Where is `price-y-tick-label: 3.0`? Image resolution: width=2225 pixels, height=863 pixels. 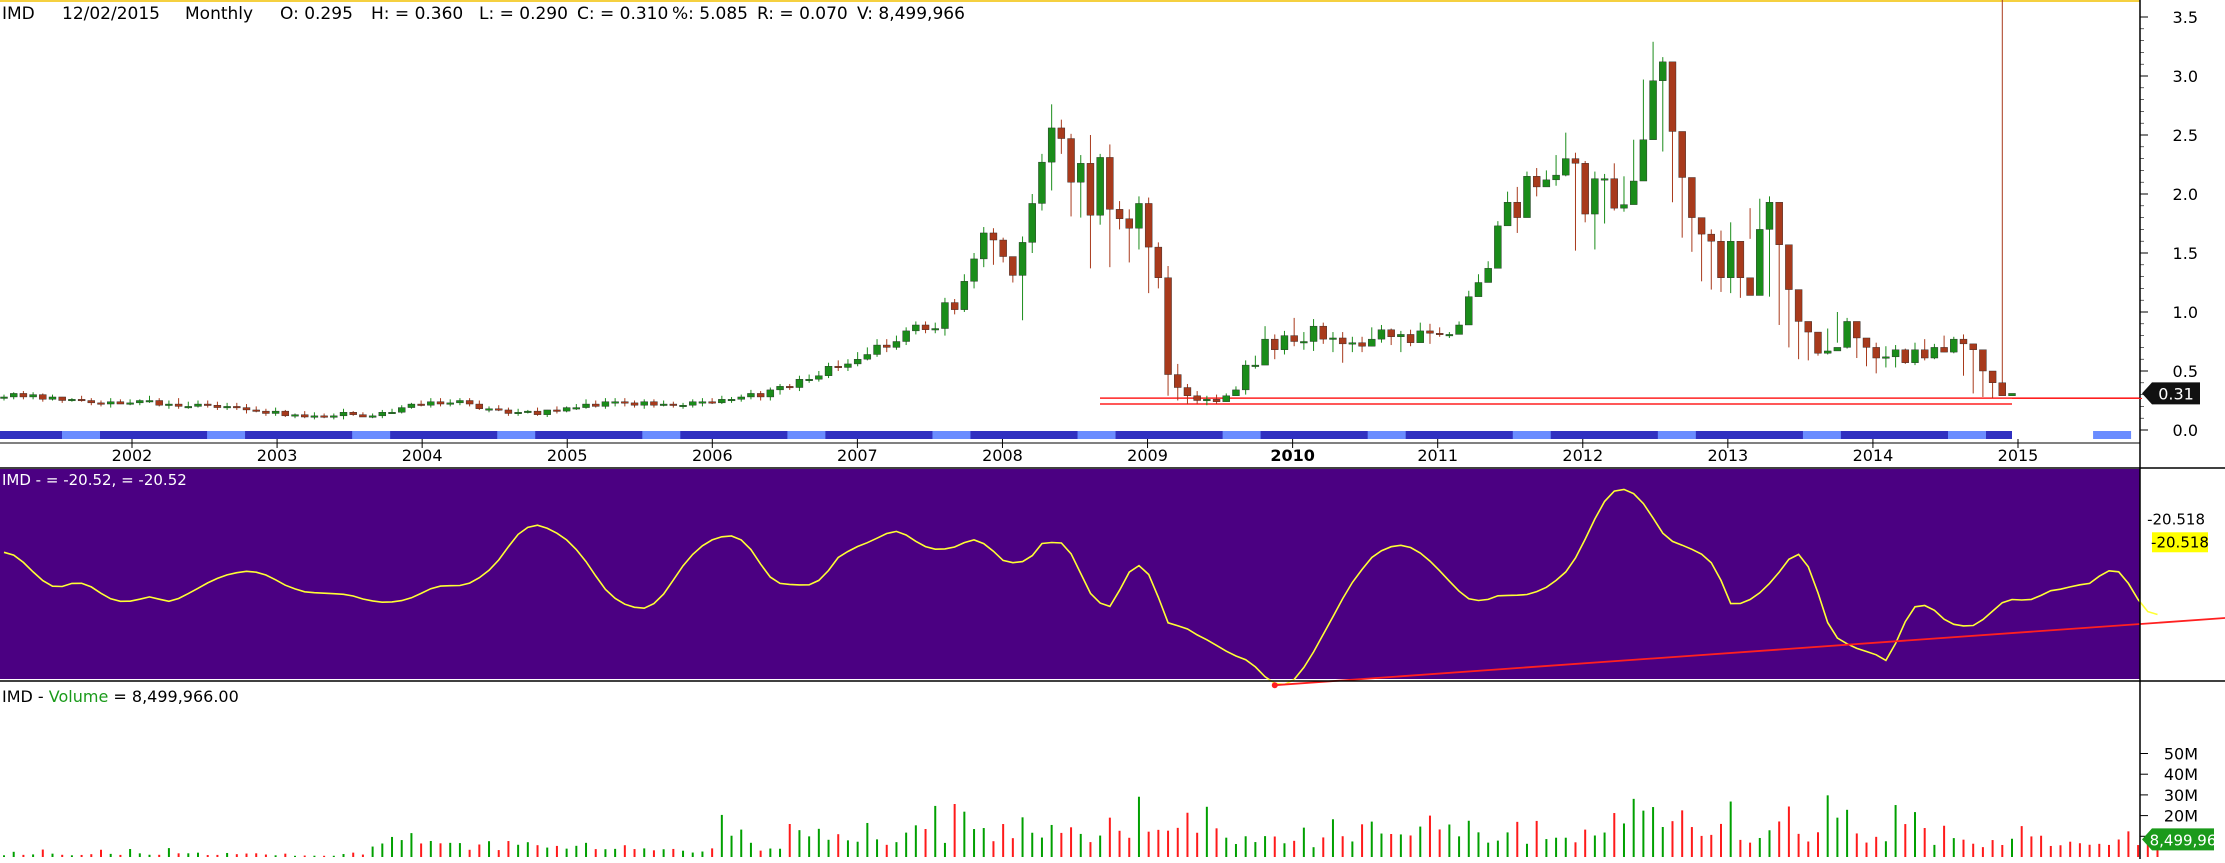 price-y-tick-label: 3.0 is located at coordinates (2185, 76).